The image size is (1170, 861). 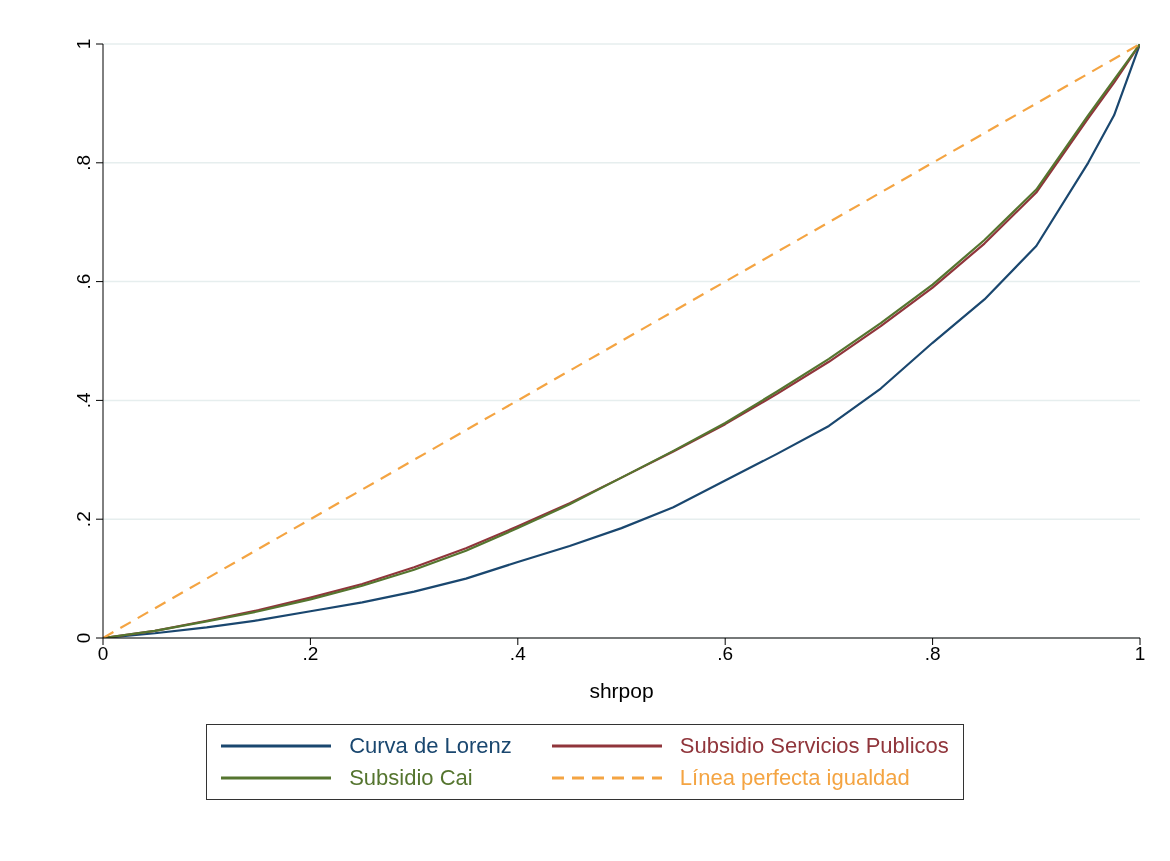 I want to click on y-tick-label: .4, so click(x=83, y=400).